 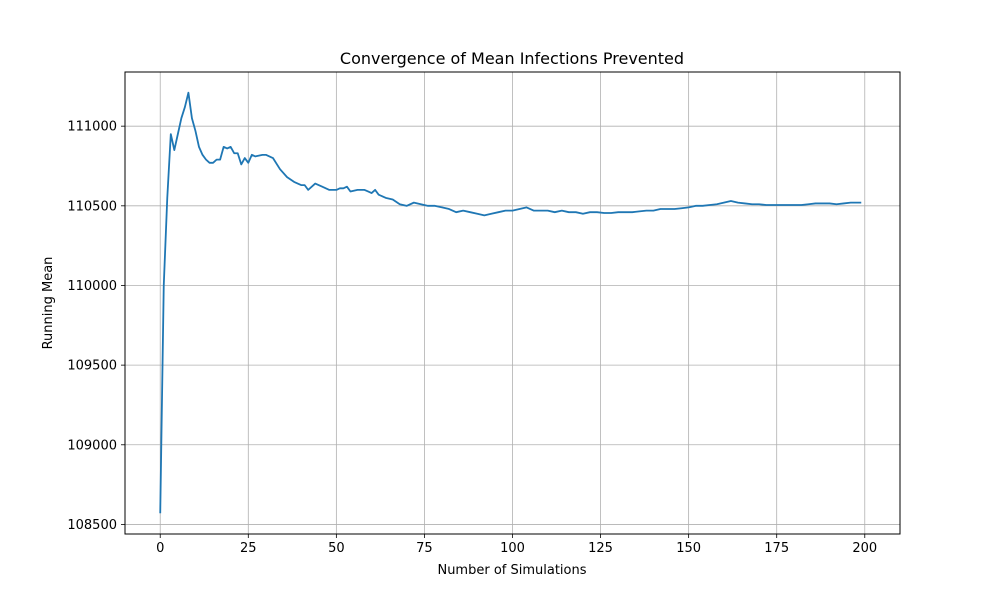 I want to click on x-tick-label: 125, so click(x=600, y=548).